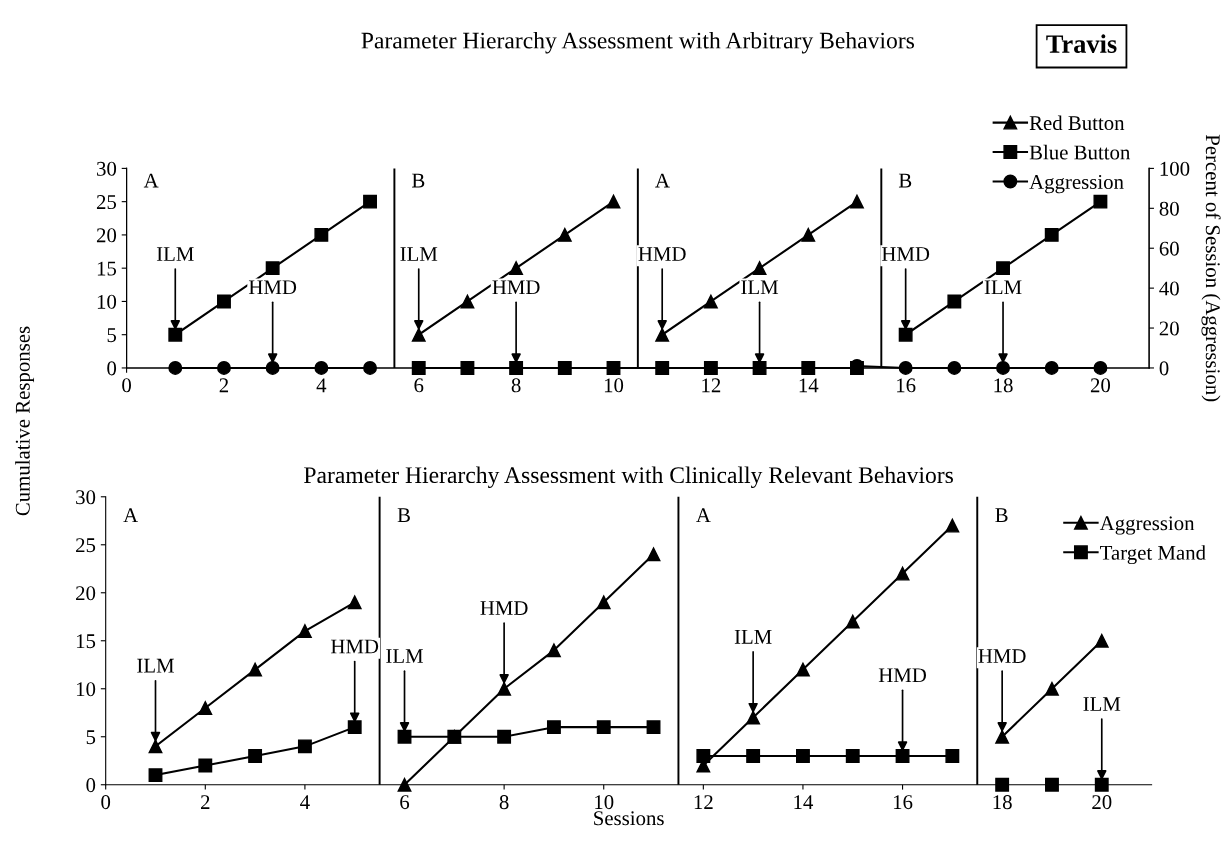 The width and height of the screenshot is (1229, 842). What do you see at coordinates (638, 42) in the screenshot?
I see `chart-title: Parameter Hierarchy Assessment with Arbitrary Behaviors` at bounding box center [638, 42].